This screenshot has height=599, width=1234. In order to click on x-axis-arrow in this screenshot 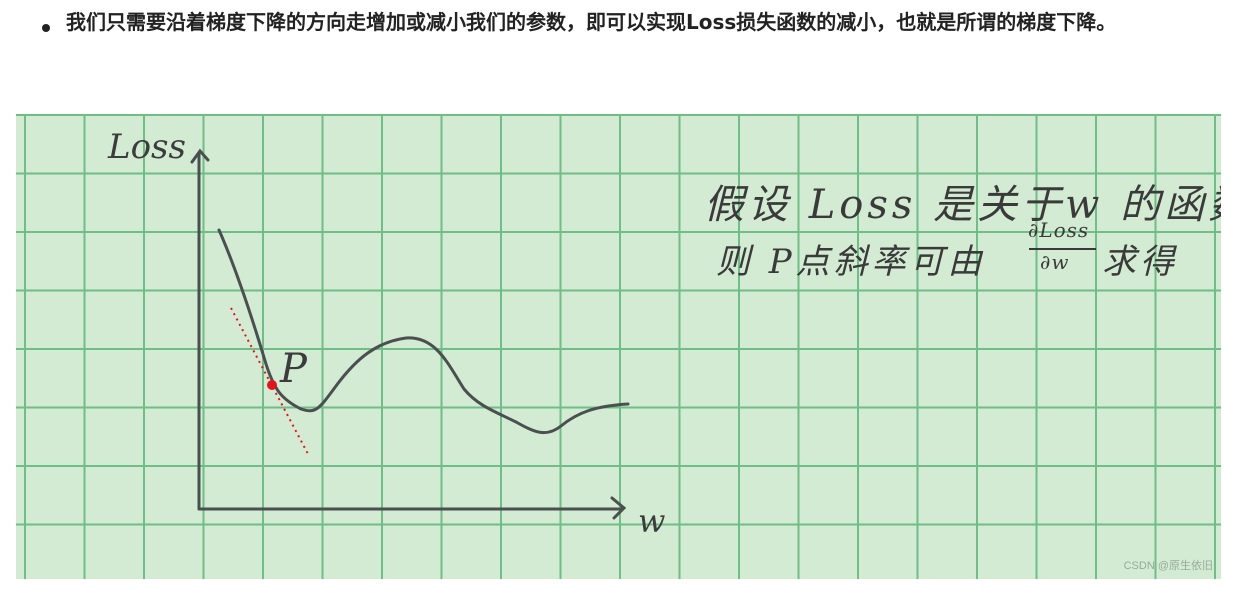, I will do `click(618, 508)`.